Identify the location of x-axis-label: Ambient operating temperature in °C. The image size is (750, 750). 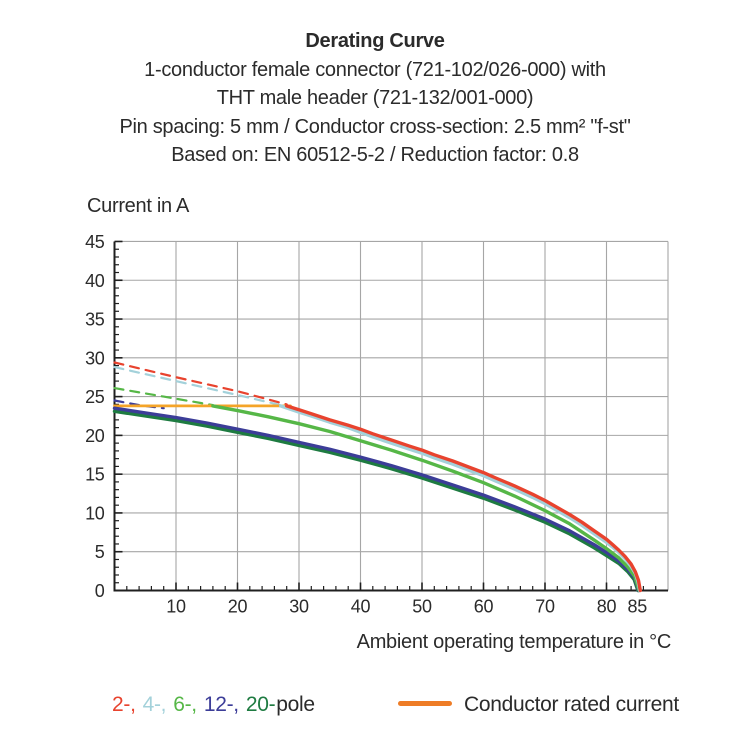
(514, 642).